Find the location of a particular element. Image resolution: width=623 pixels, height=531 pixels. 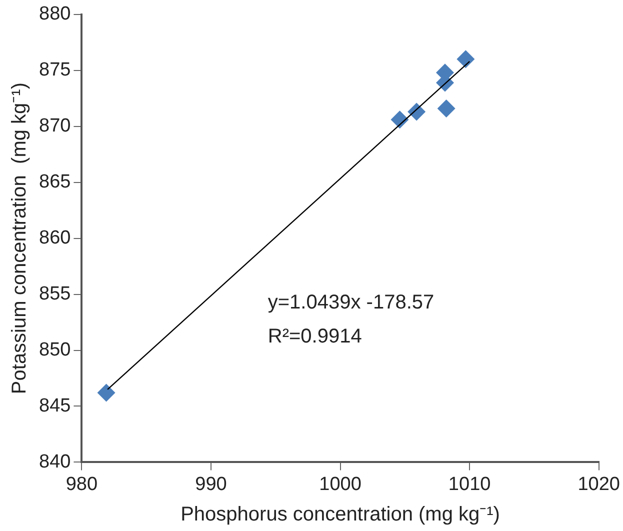

y-tick-label: 850 is located at coordinates (55, 349).